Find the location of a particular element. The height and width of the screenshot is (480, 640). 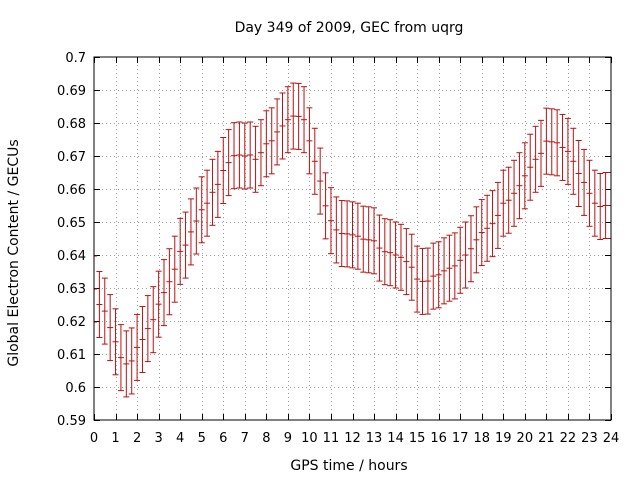

x-tick-label: 4 is located at coordinates (180, 438).